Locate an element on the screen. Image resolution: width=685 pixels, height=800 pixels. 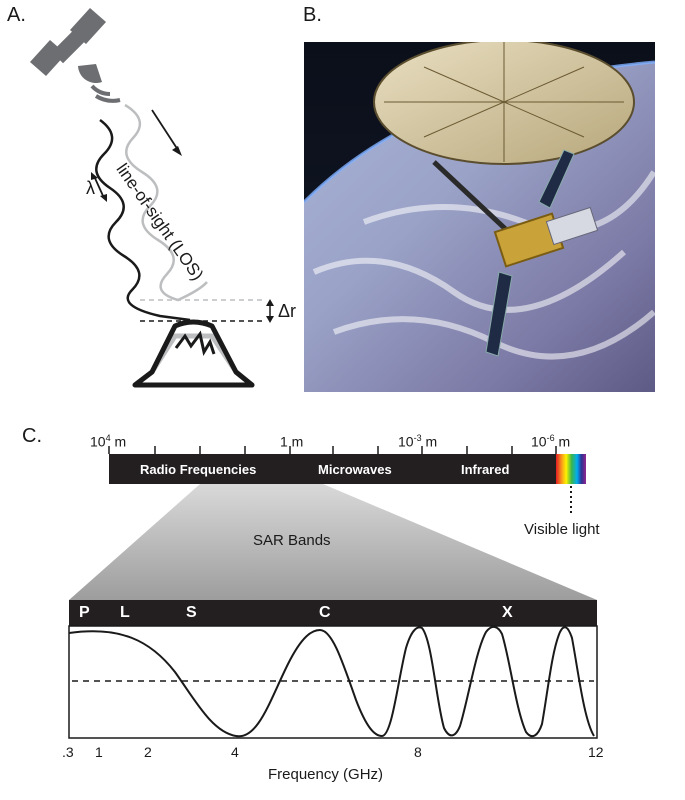
lambda-arrow is located at coordinates (99, 187).